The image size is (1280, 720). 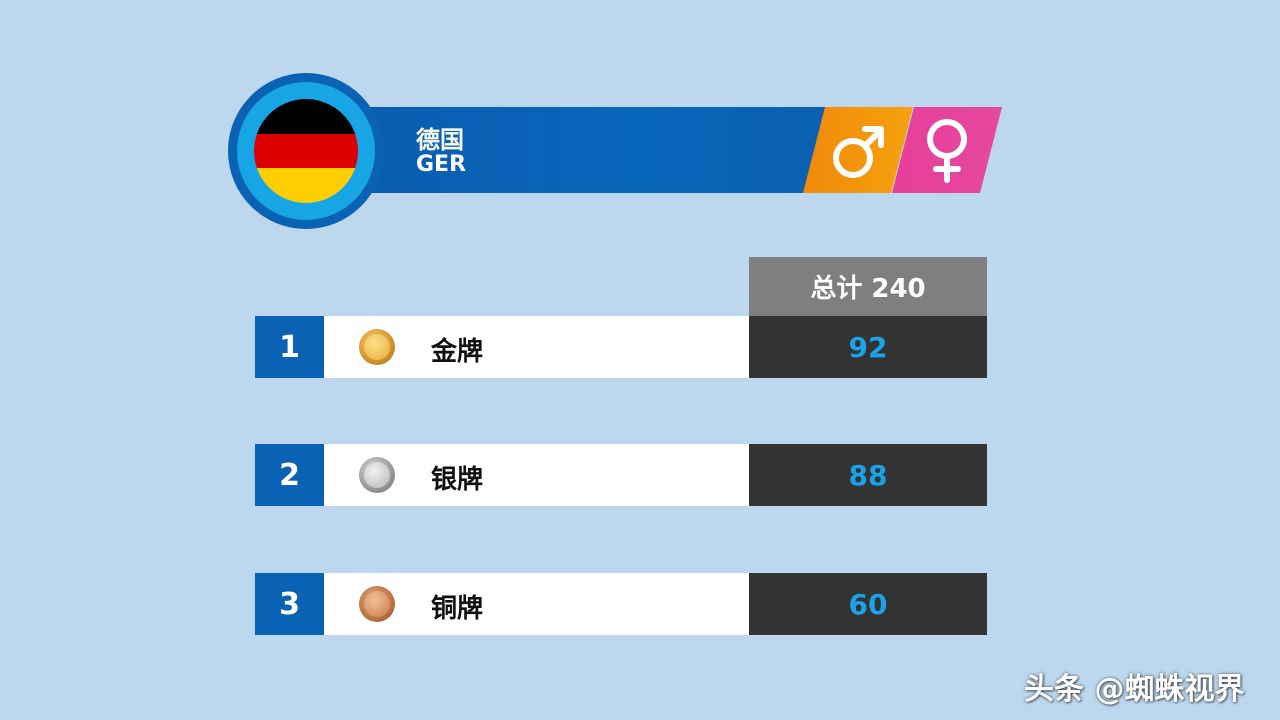 What do you see at coordinates (868, 347) in the screenshot?
I see `medal-count: 92` at bounding box center [868, 347].